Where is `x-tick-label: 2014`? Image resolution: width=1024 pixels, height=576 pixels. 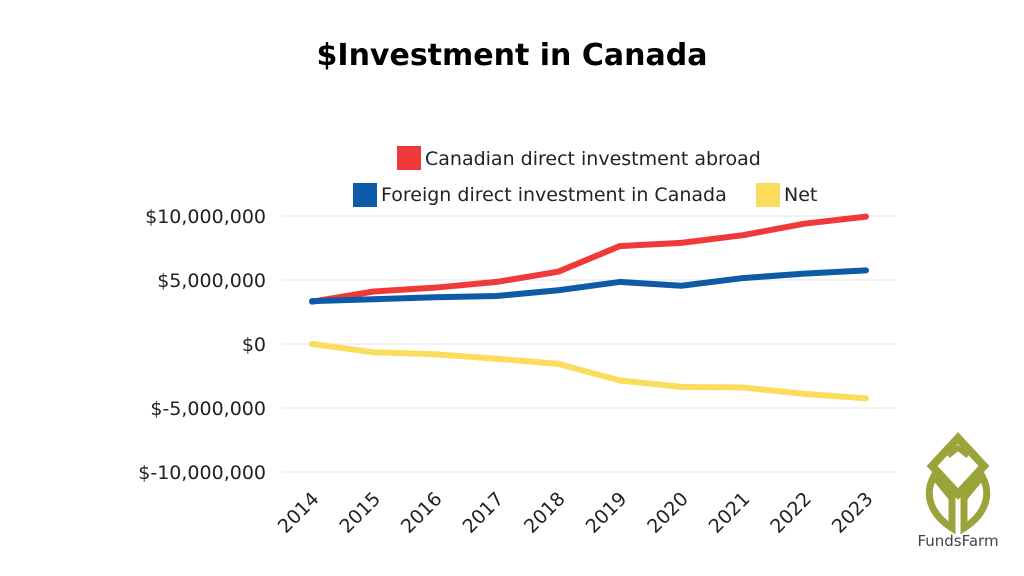
x-tick-label: 2014 is located at coordinates (299, 513).